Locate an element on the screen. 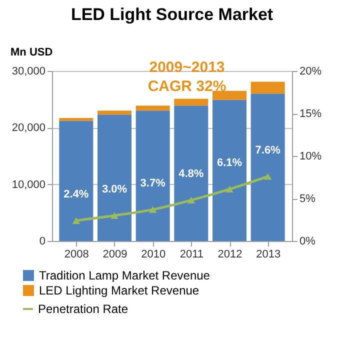 This screenshot has height=346, width=355. annotation: CAGR 32% is located at coordinates (187, 86).